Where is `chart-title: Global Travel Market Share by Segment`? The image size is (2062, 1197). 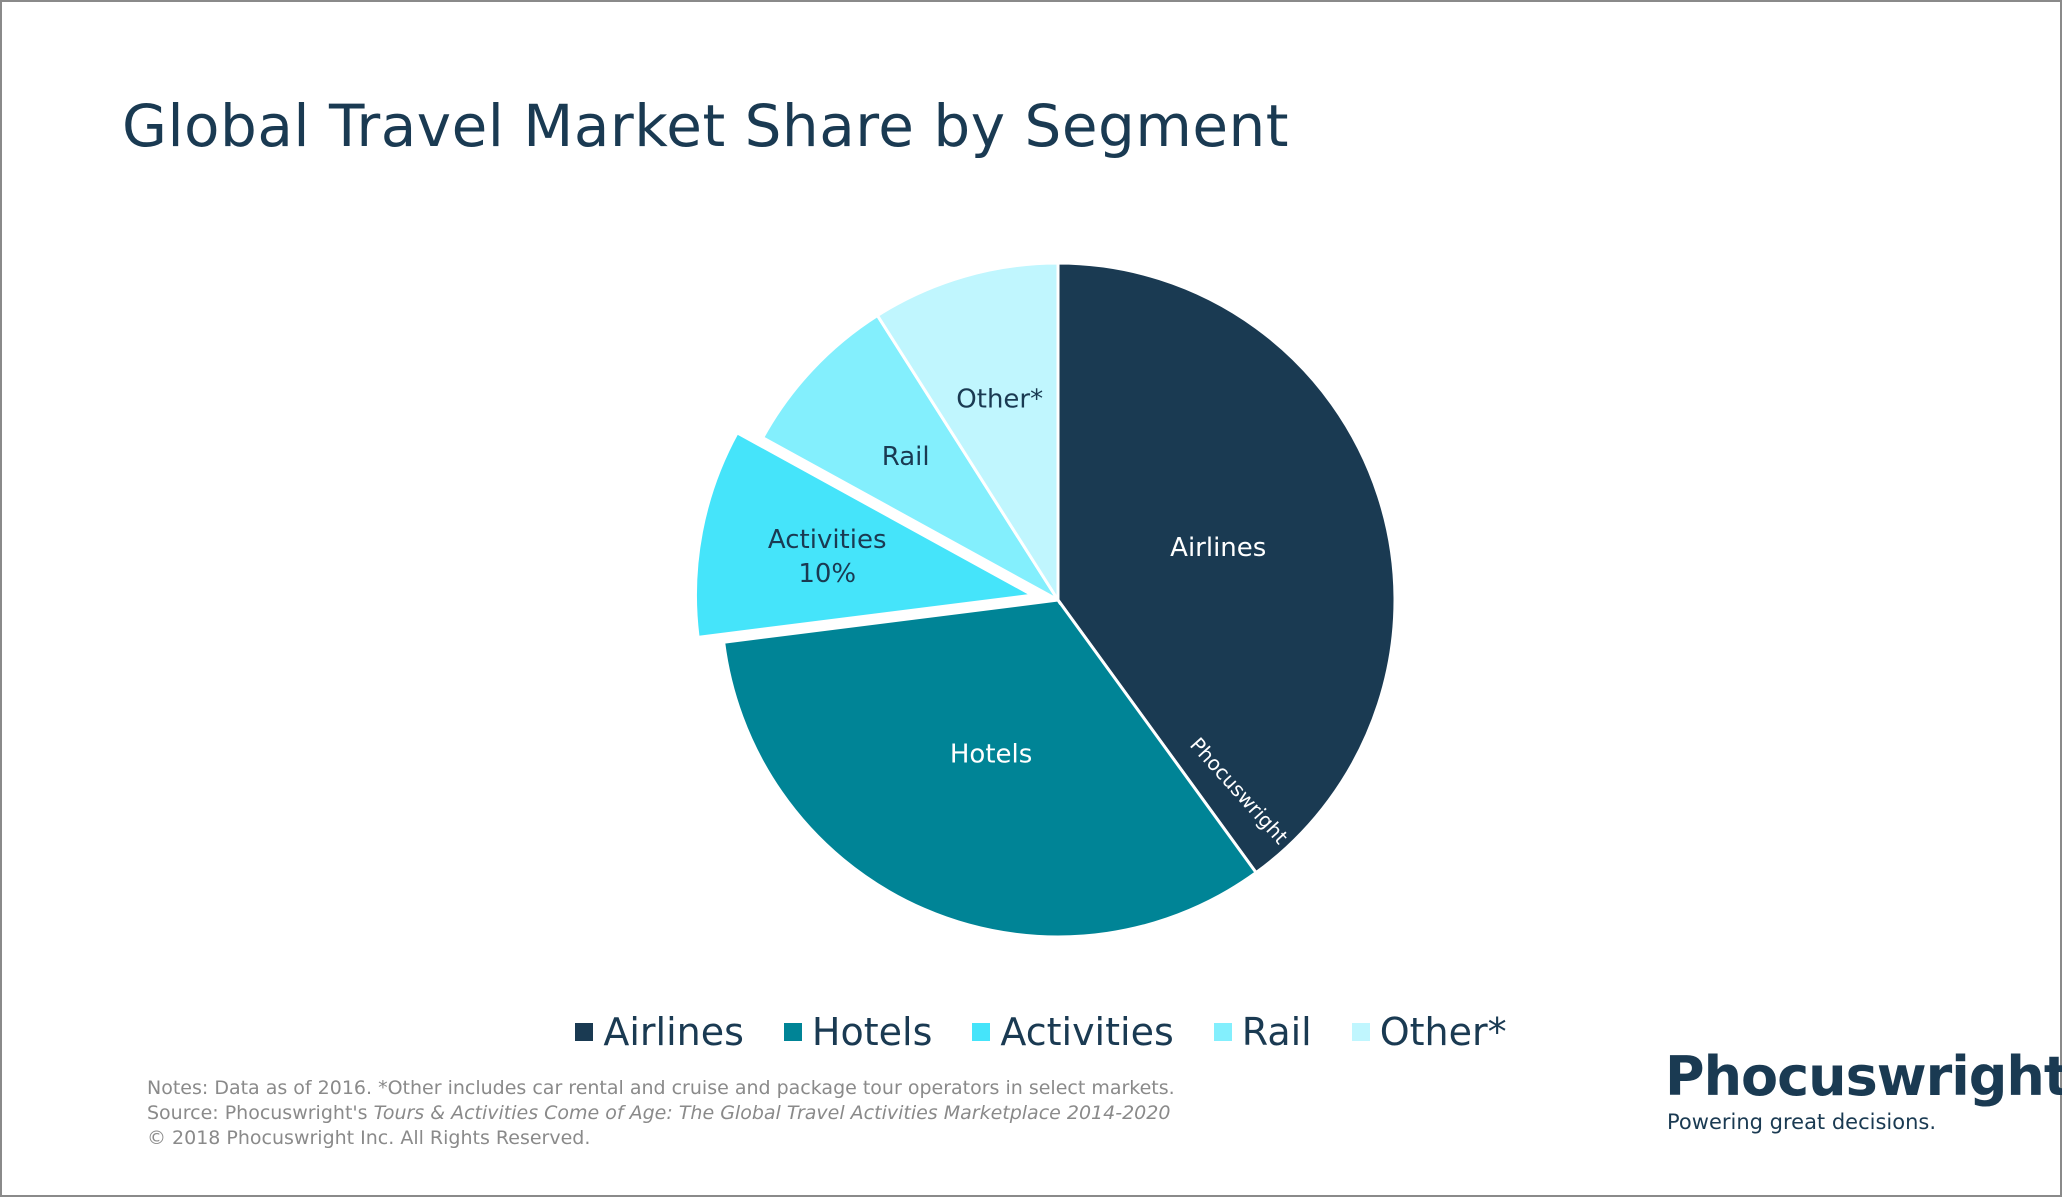 chart-title: Global Travel Market Share by Segment is located at coordinates (706, 126).